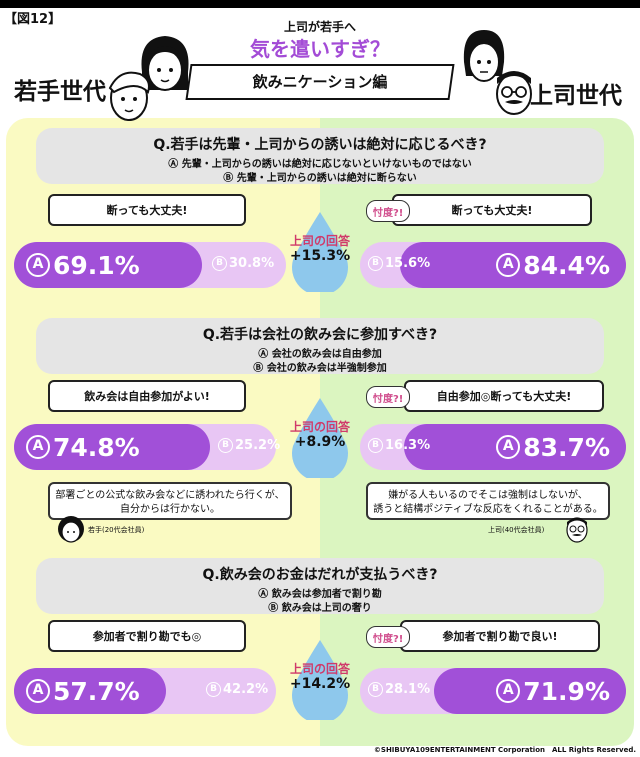 This screenshot has height=757, width=640. What do you see at coordinates (170, 509) in the screenshot?
I see `young-comment-line-2: 自分からは行かない。` at bounding box center [170, 509].